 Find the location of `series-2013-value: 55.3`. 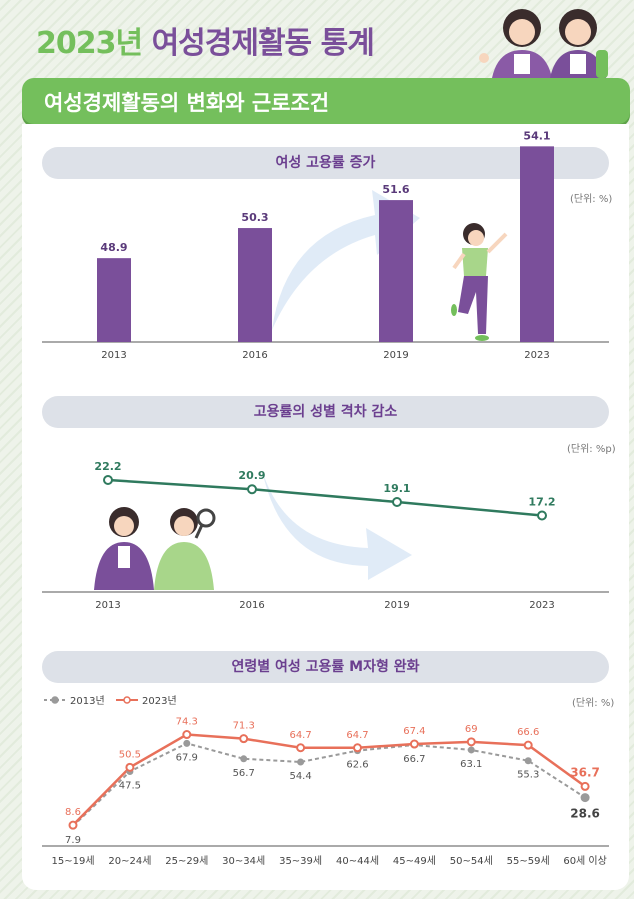

series-2013-value: 55.3 is located at coordinates (528, 775).